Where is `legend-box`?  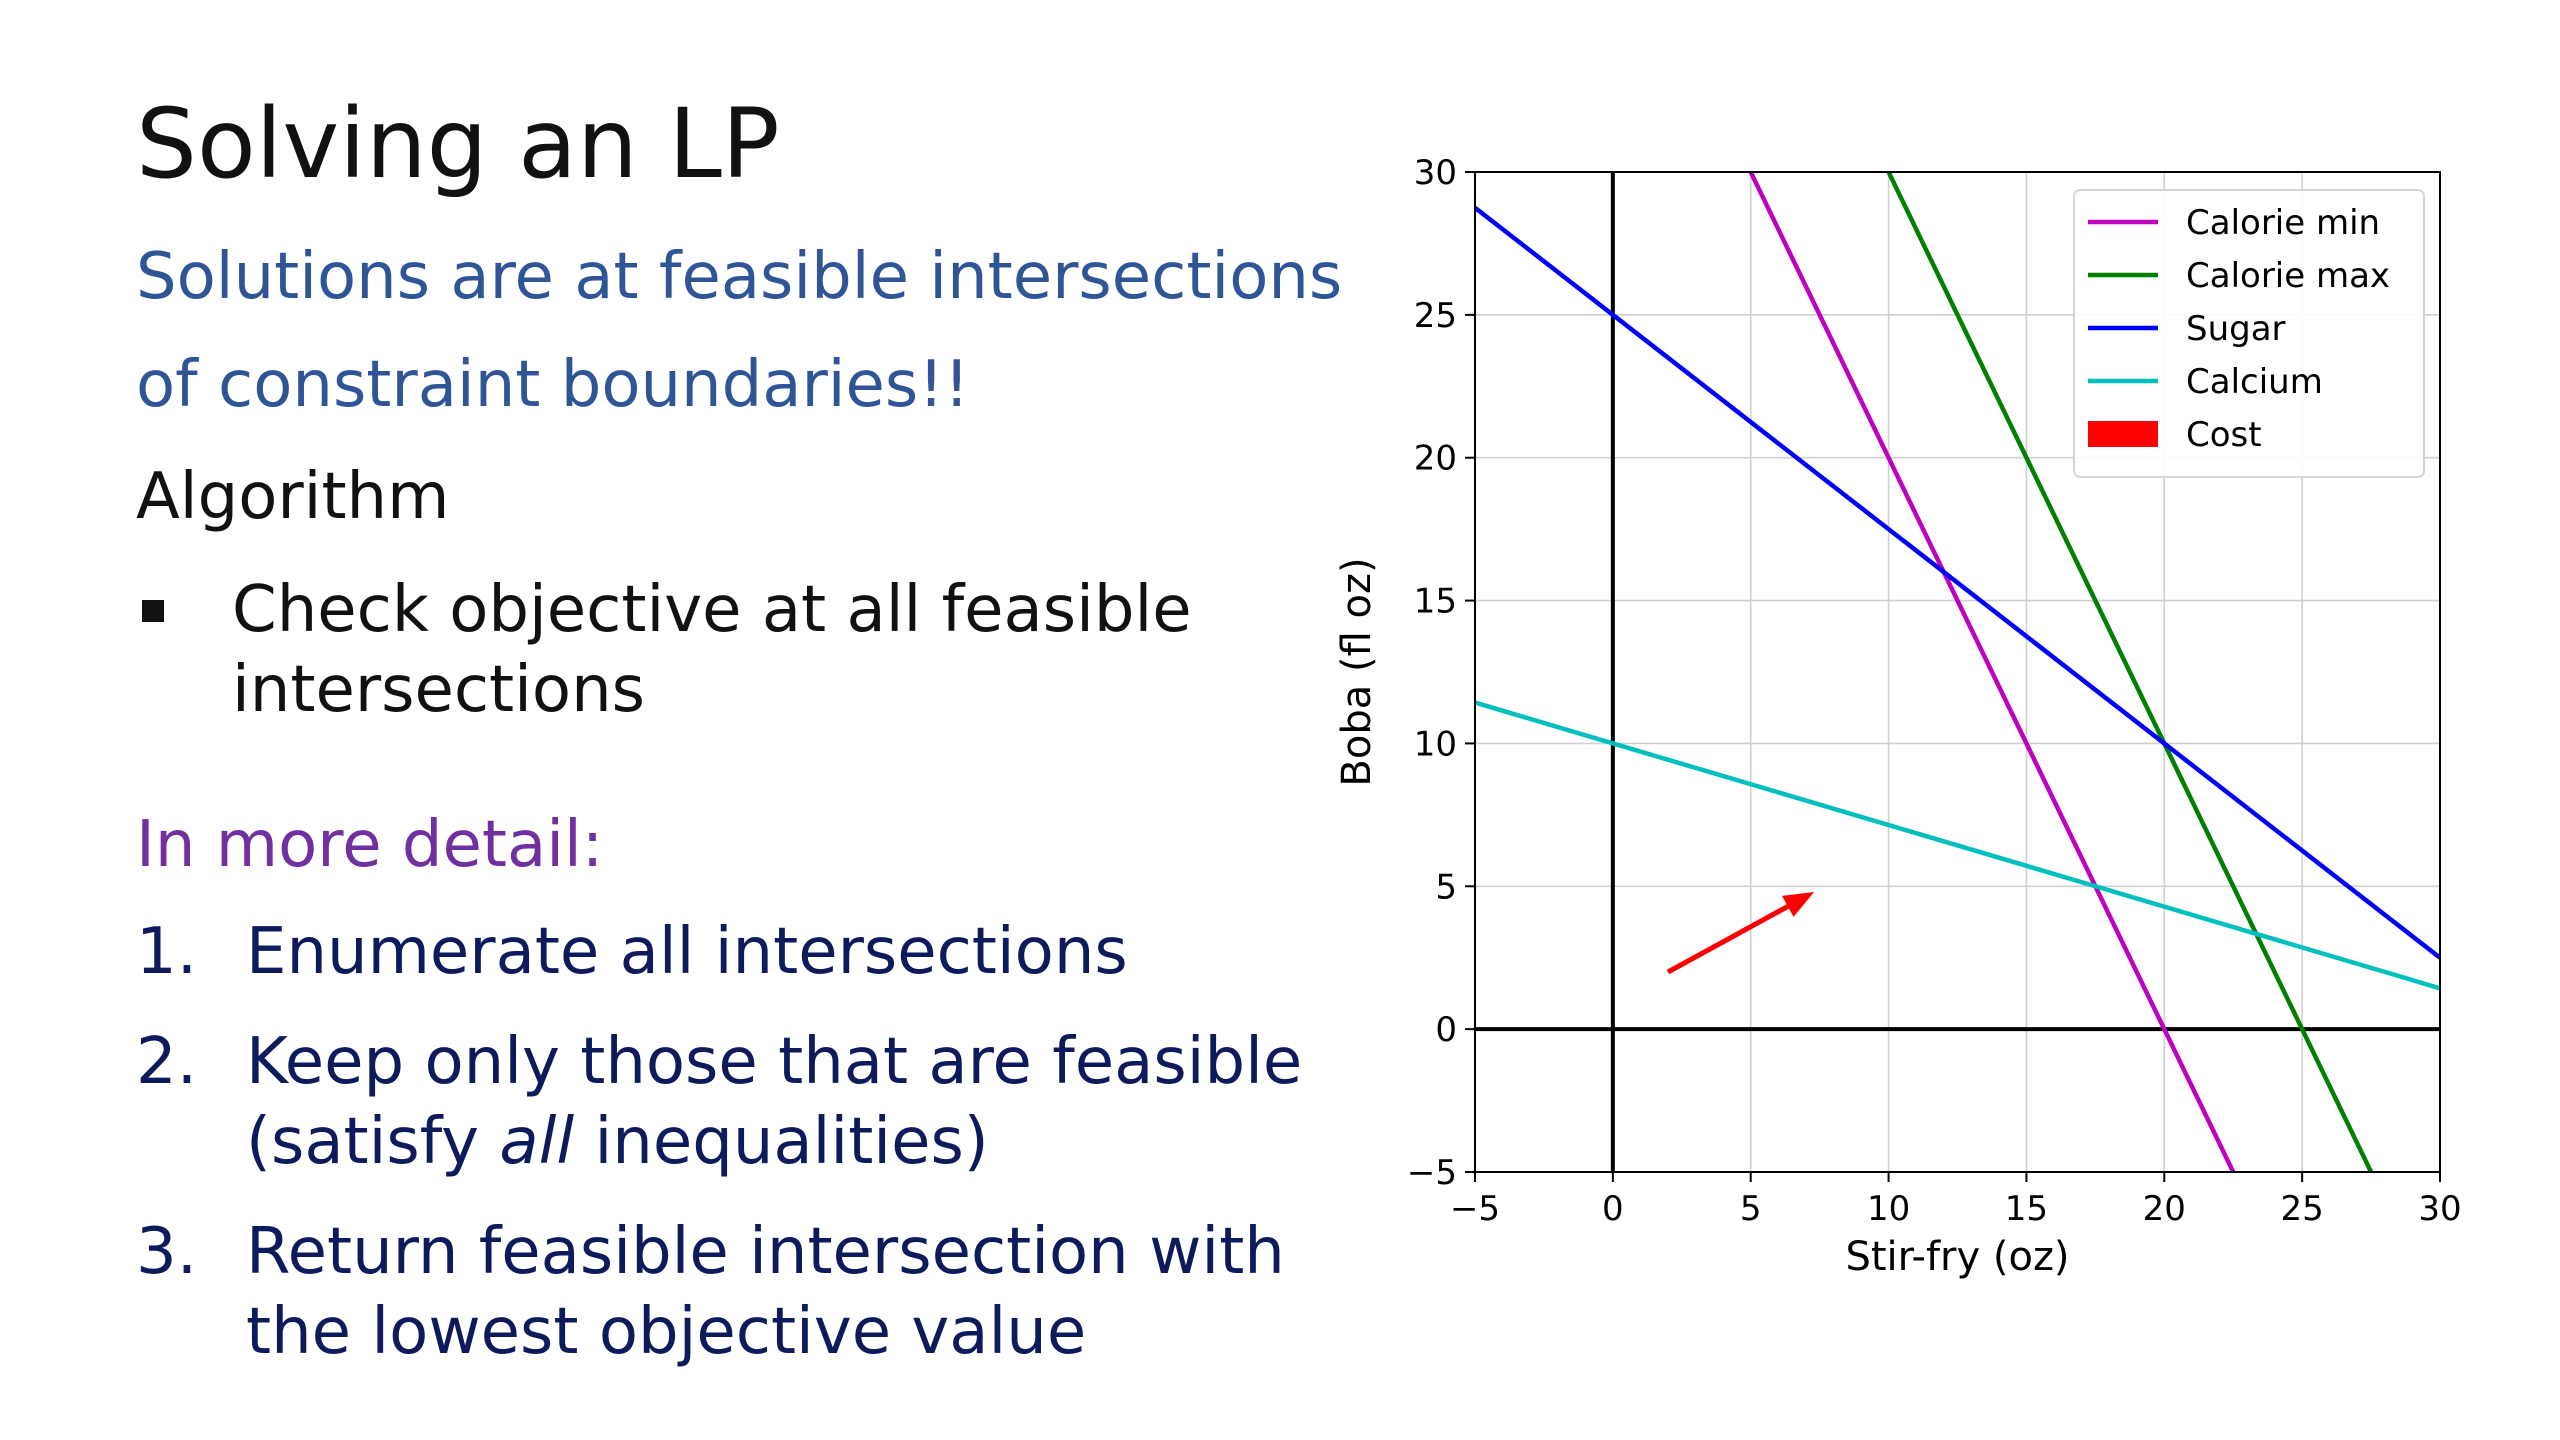
legend-box is located at coordinates (2249, 333).